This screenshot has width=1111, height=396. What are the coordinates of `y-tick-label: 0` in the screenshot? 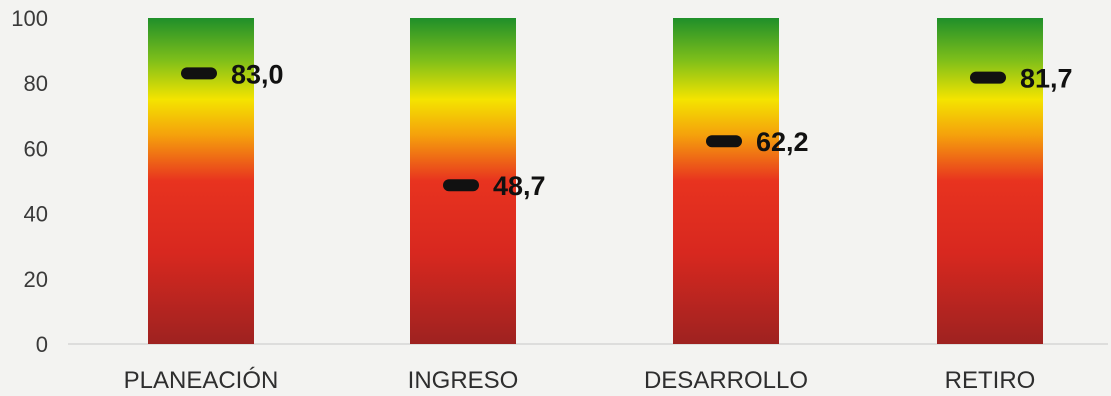 It's located at (42, 344).